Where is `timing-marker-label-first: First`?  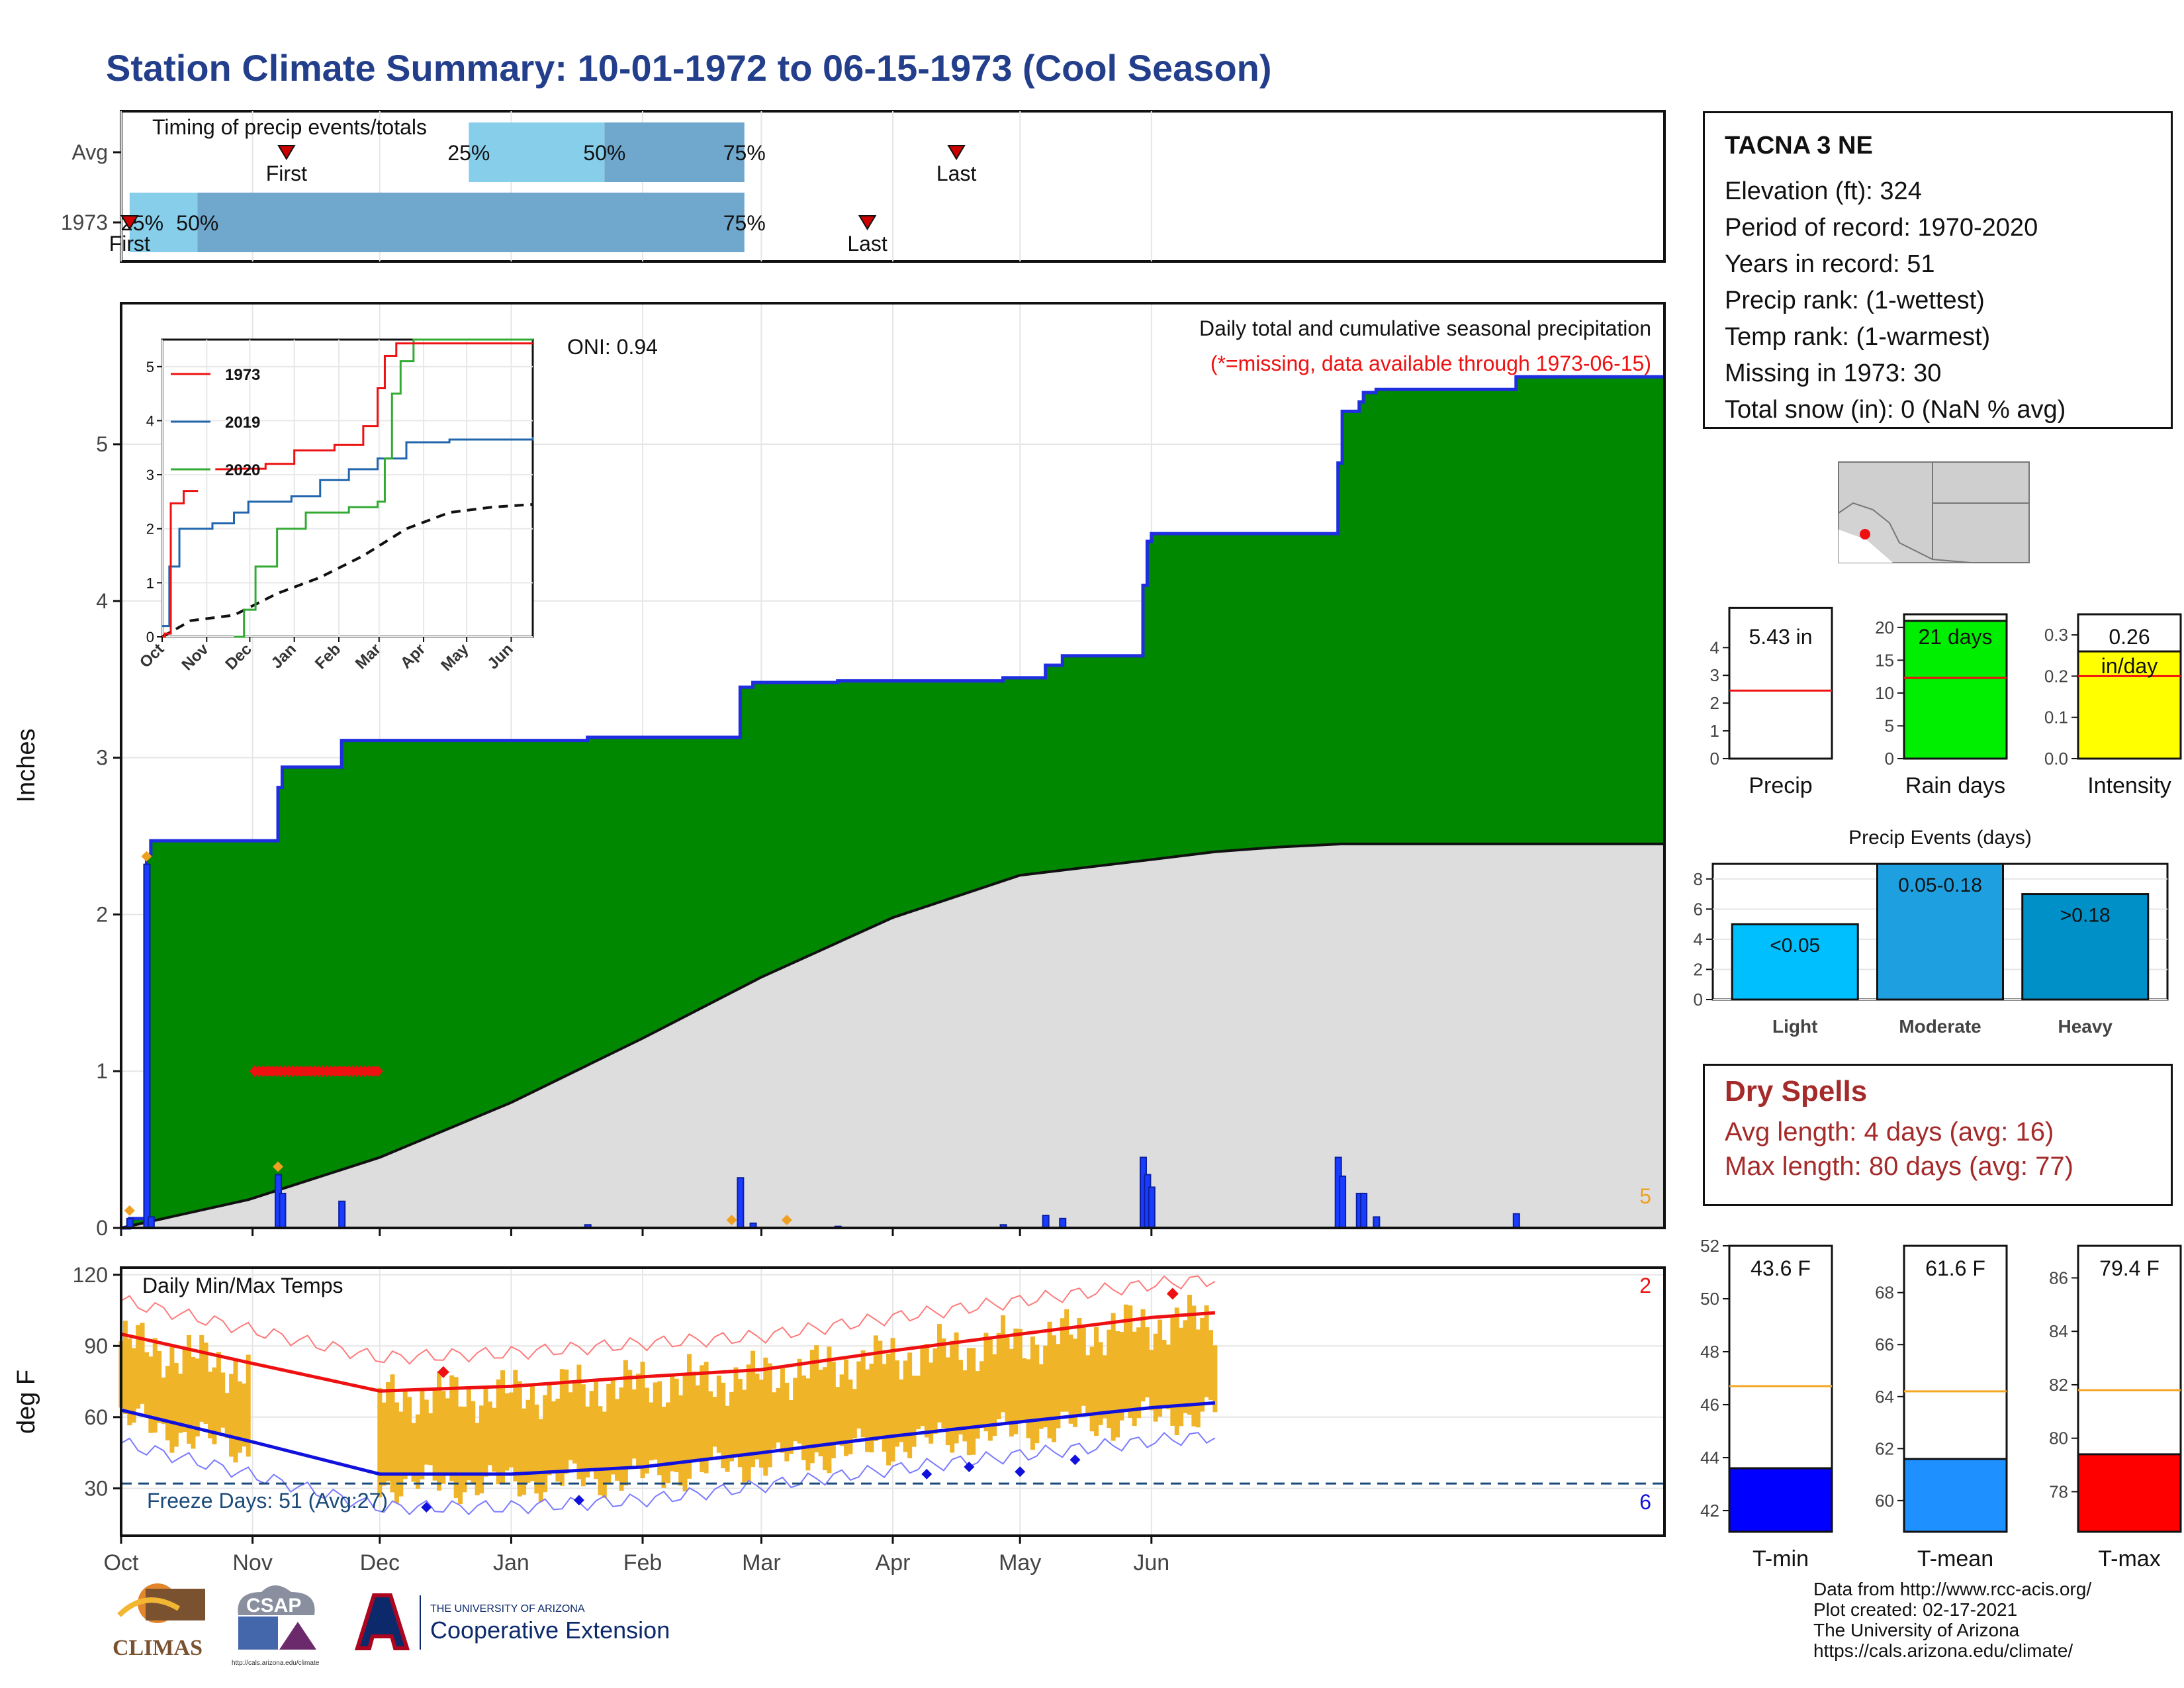
timing-marker-label-first: First is located at coordinates (286, 173).